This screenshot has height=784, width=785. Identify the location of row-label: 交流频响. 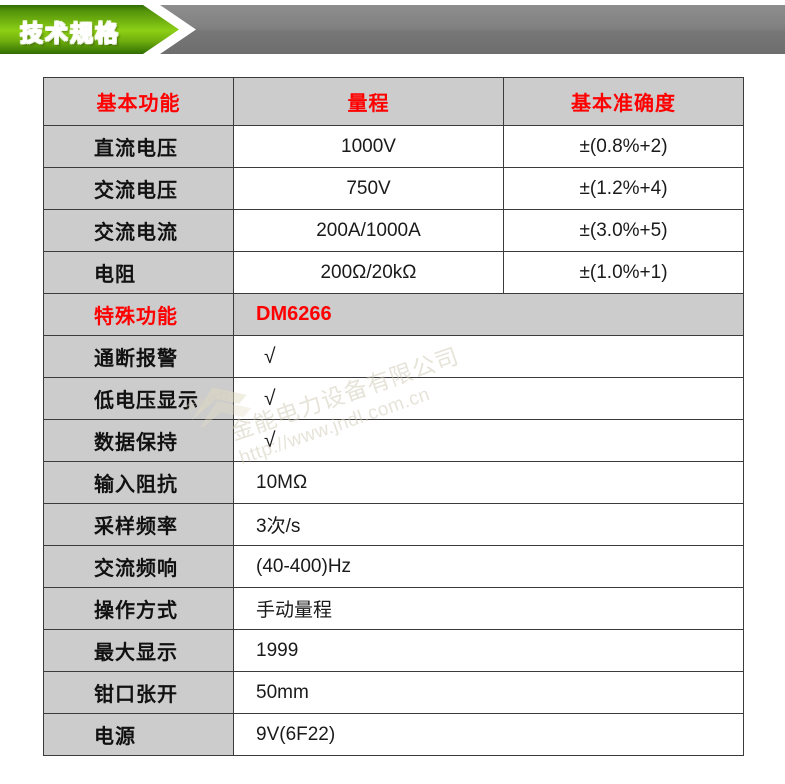
(138, 566).